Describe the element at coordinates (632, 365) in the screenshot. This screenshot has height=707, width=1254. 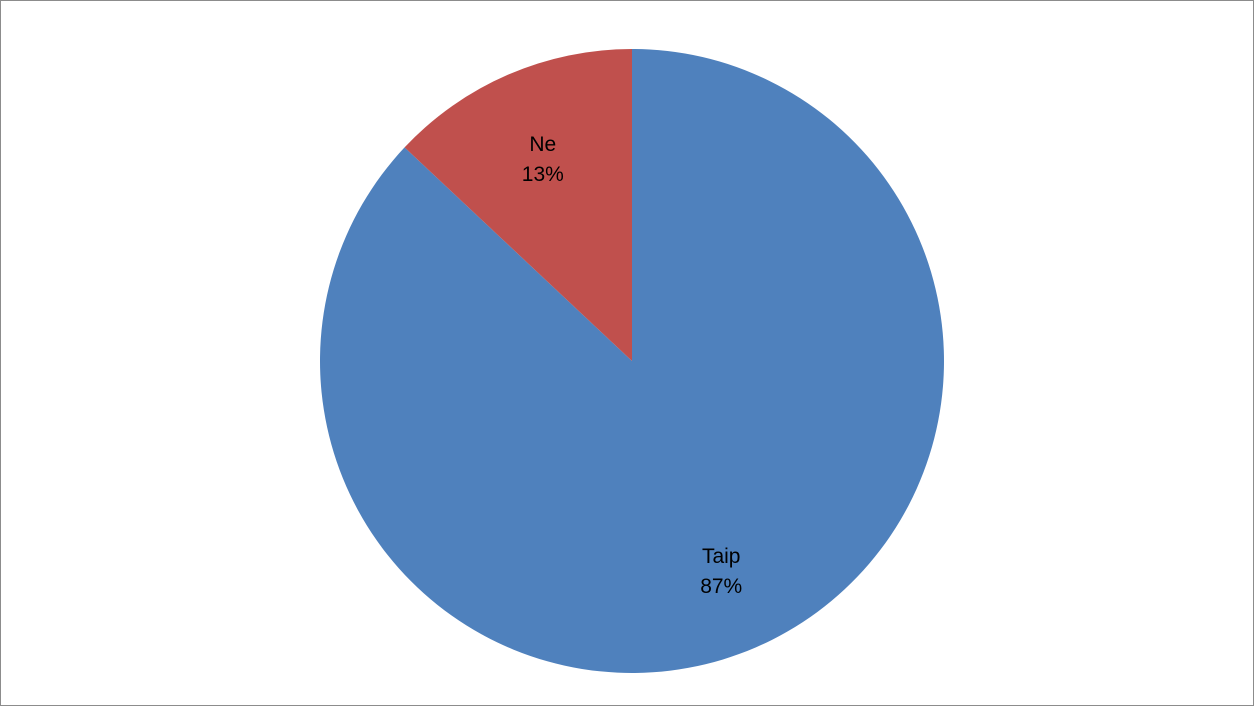
I see `pie-labels: Taip 87% Ne 13%` at that location.